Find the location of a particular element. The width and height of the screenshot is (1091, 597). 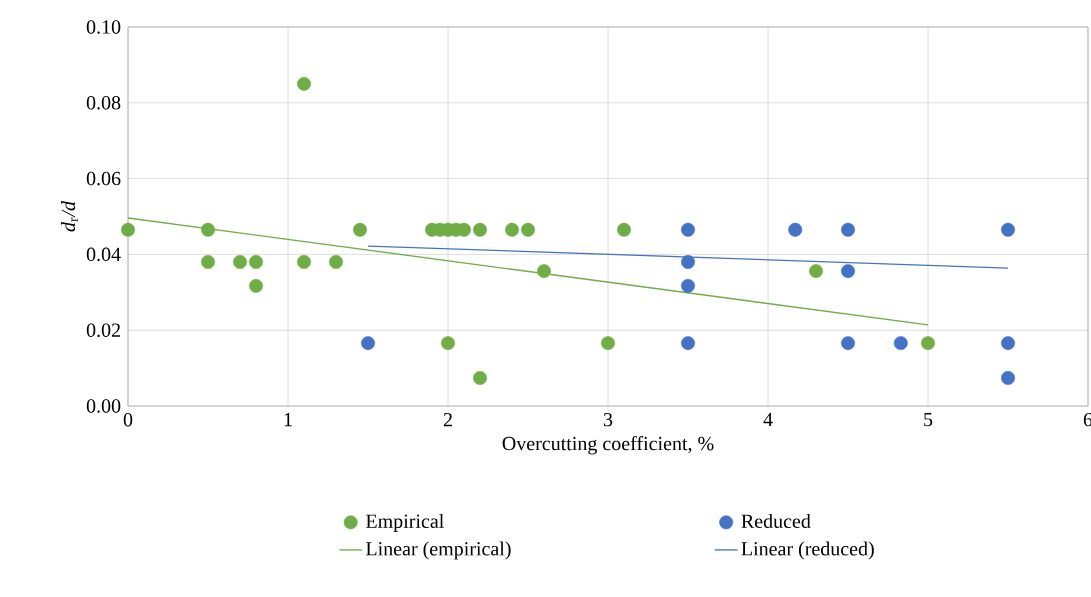

x-tick-label: 5 is located at coordinates (928, 419).